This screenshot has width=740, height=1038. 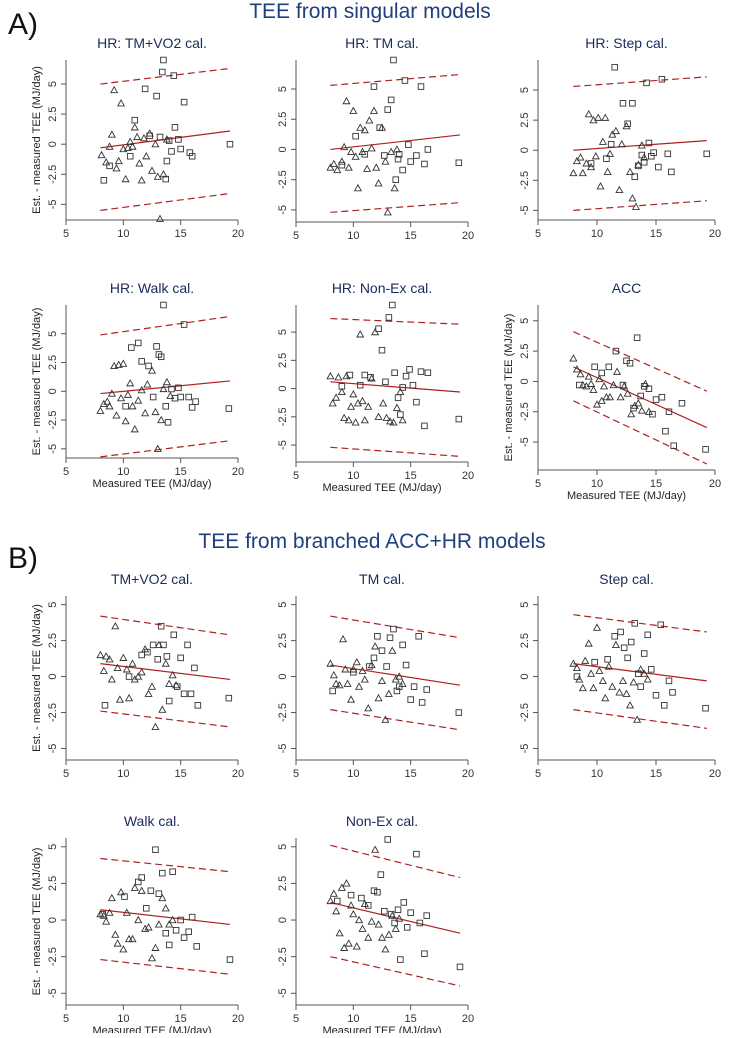 What do you see at coordinates (151, 484) in the screenshot?
I see `x-axis-title: Measured TEE (MJ/day)` at bounding box center [151, 484].